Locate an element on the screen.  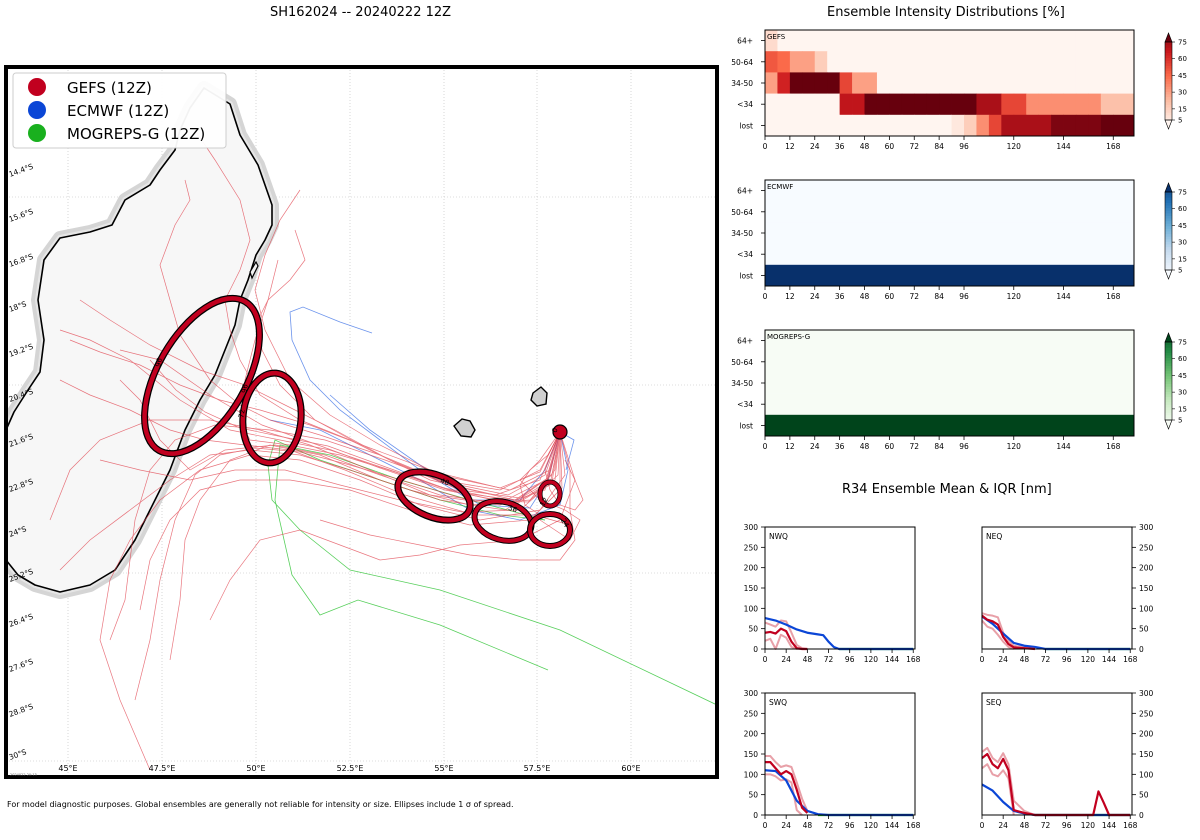
colorbar-gefs: 5 15 30 45 60 75 is located at coordinates (1175, 81).